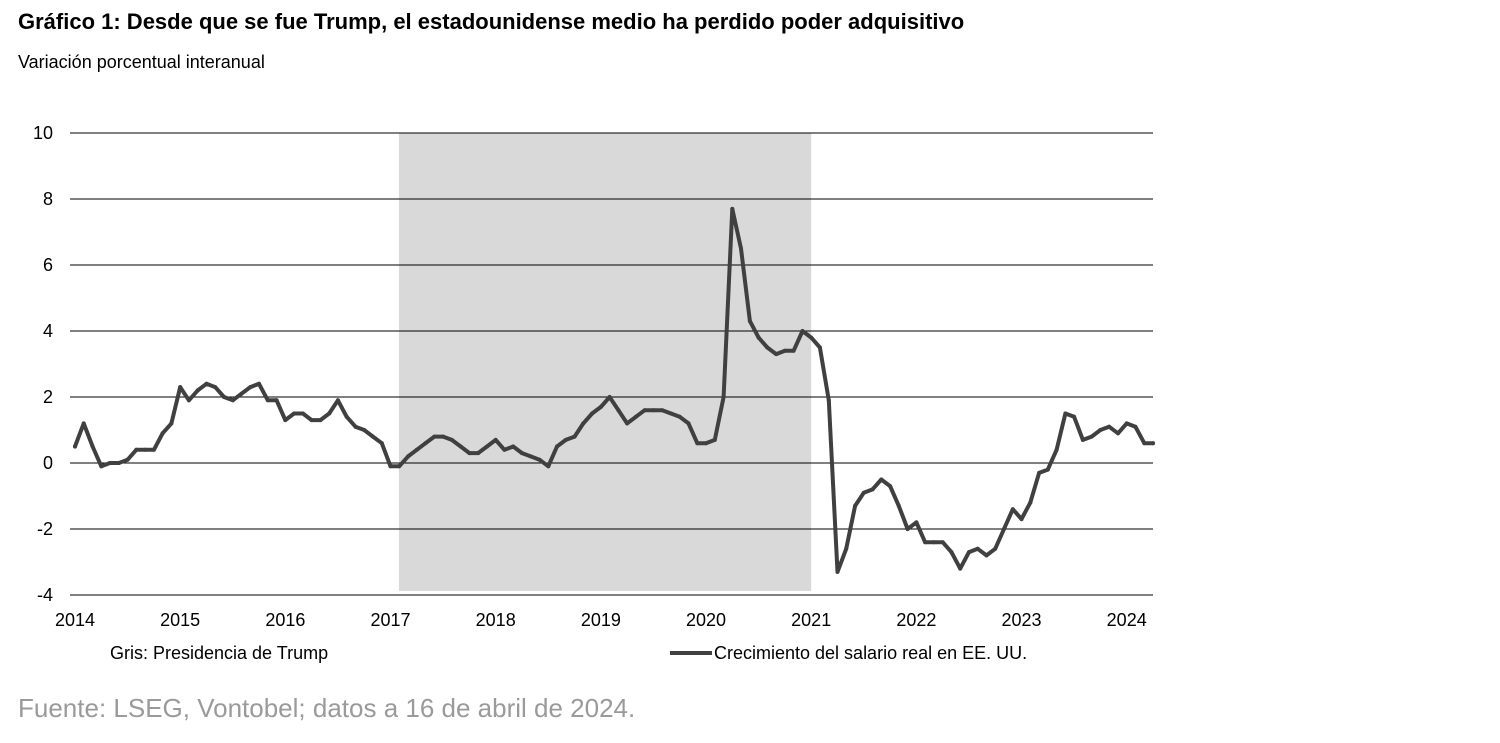 The width and height of the screenshot is (1500, 743). What do you see at coordinates (45, 595) in the screenshot?
I see `y-tick-label: -4` at bounding box center [45, 595].